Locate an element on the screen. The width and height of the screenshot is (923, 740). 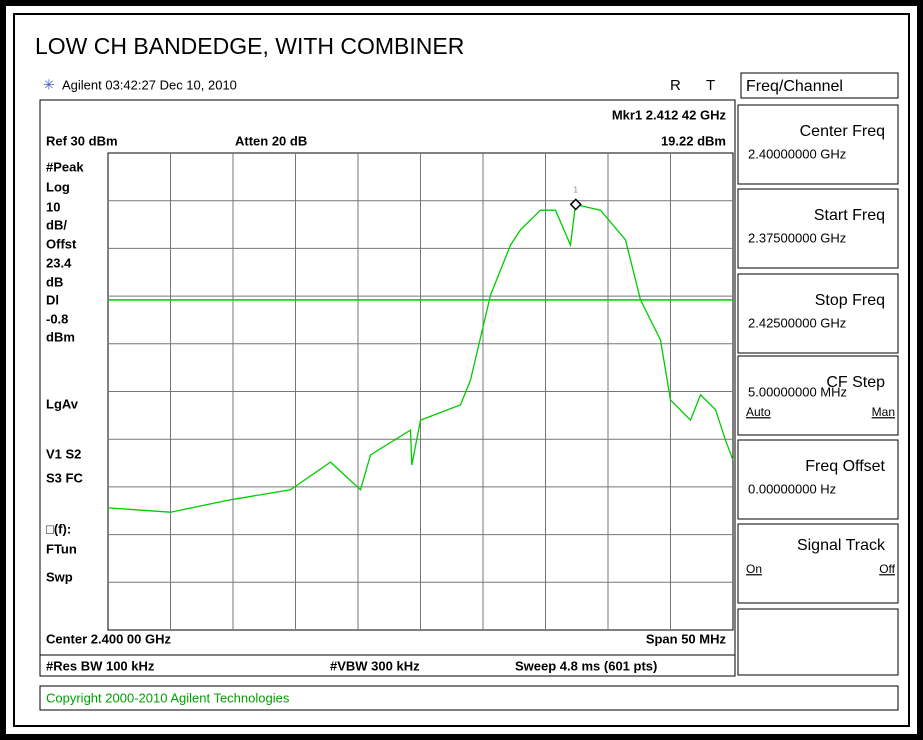
softkey-value: 2.42500000 GHz is located at coordinates (797, 322).